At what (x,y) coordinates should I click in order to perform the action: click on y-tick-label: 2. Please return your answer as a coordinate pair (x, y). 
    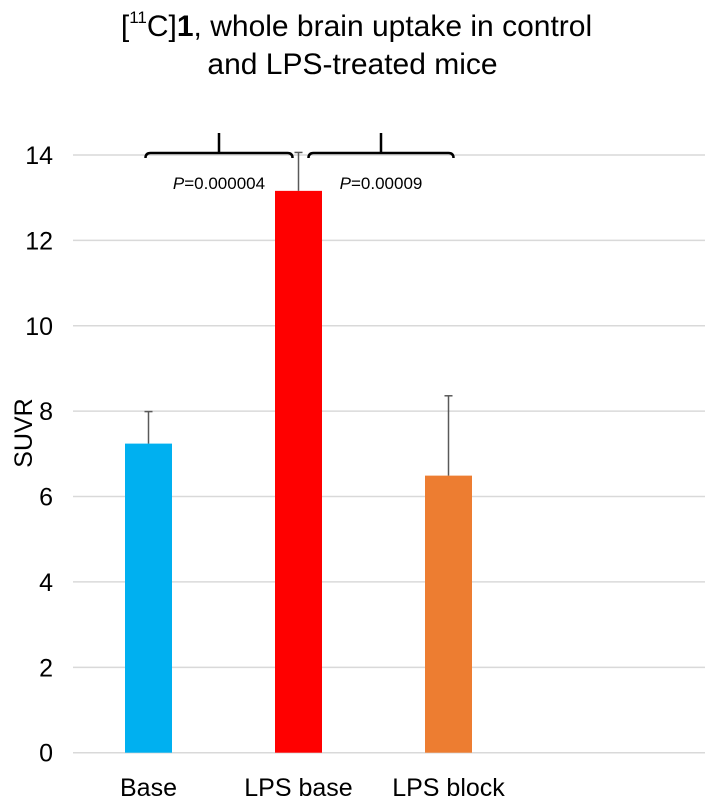
    Looking at the image, I should click on (46, 668).